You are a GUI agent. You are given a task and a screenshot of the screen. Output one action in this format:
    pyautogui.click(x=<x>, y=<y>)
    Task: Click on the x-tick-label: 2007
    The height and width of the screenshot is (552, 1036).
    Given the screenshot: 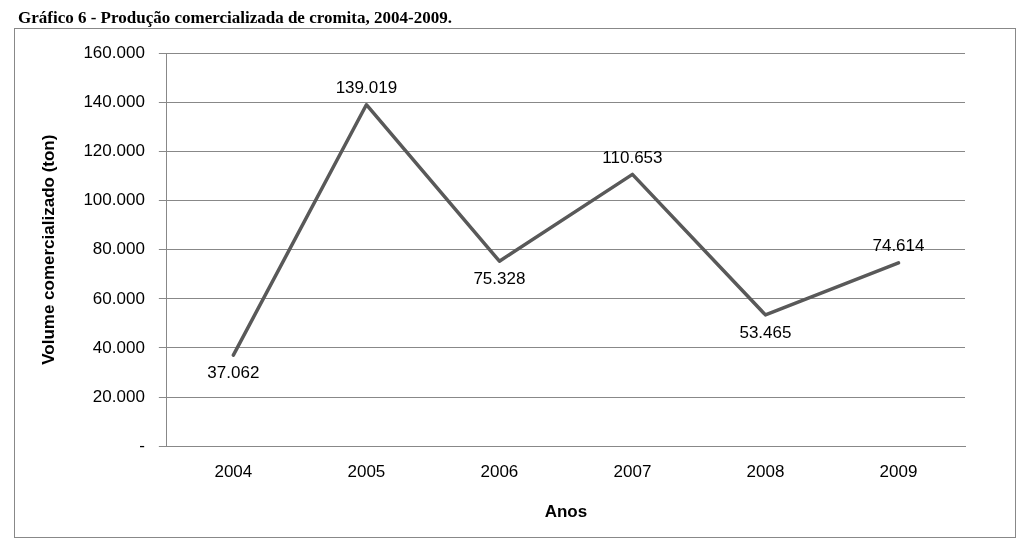 What is the action you would take?
    pyautogui.click(x=632, y=472)
    